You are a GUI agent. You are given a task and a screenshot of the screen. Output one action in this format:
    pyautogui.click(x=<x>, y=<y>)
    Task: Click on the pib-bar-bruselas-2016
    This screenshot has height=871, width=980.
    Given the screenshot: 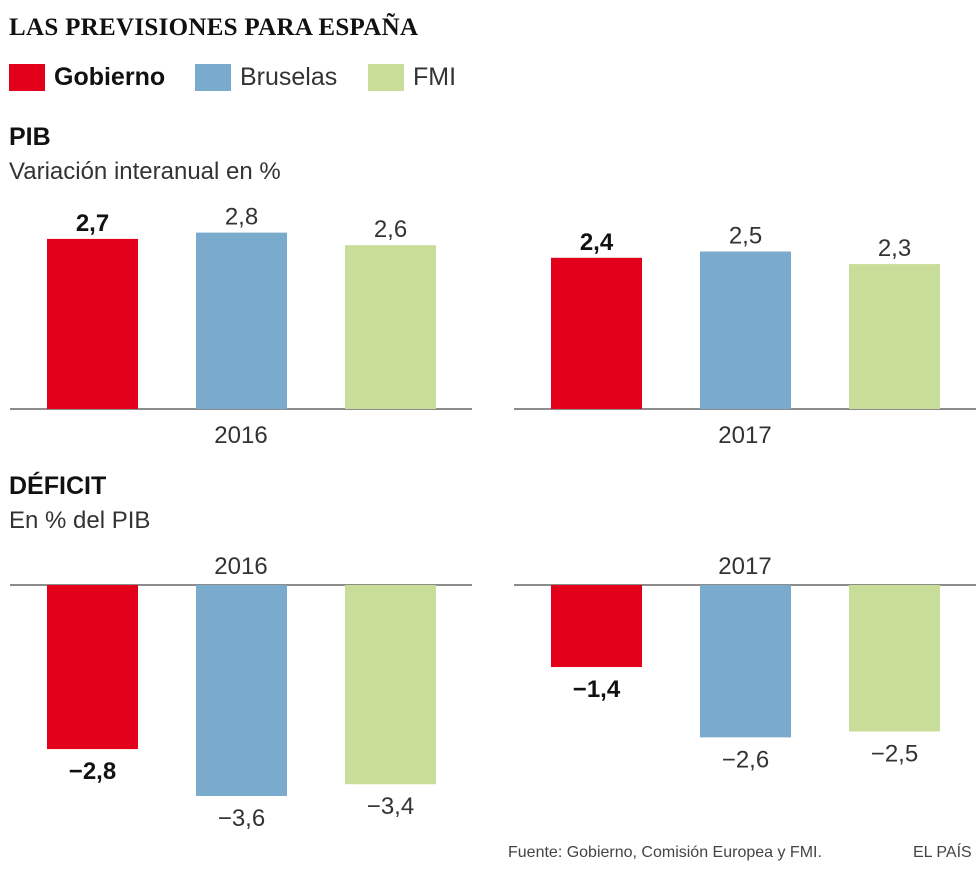 What is the action you would take?
    pyautogui.click(x=241, y=320)
    